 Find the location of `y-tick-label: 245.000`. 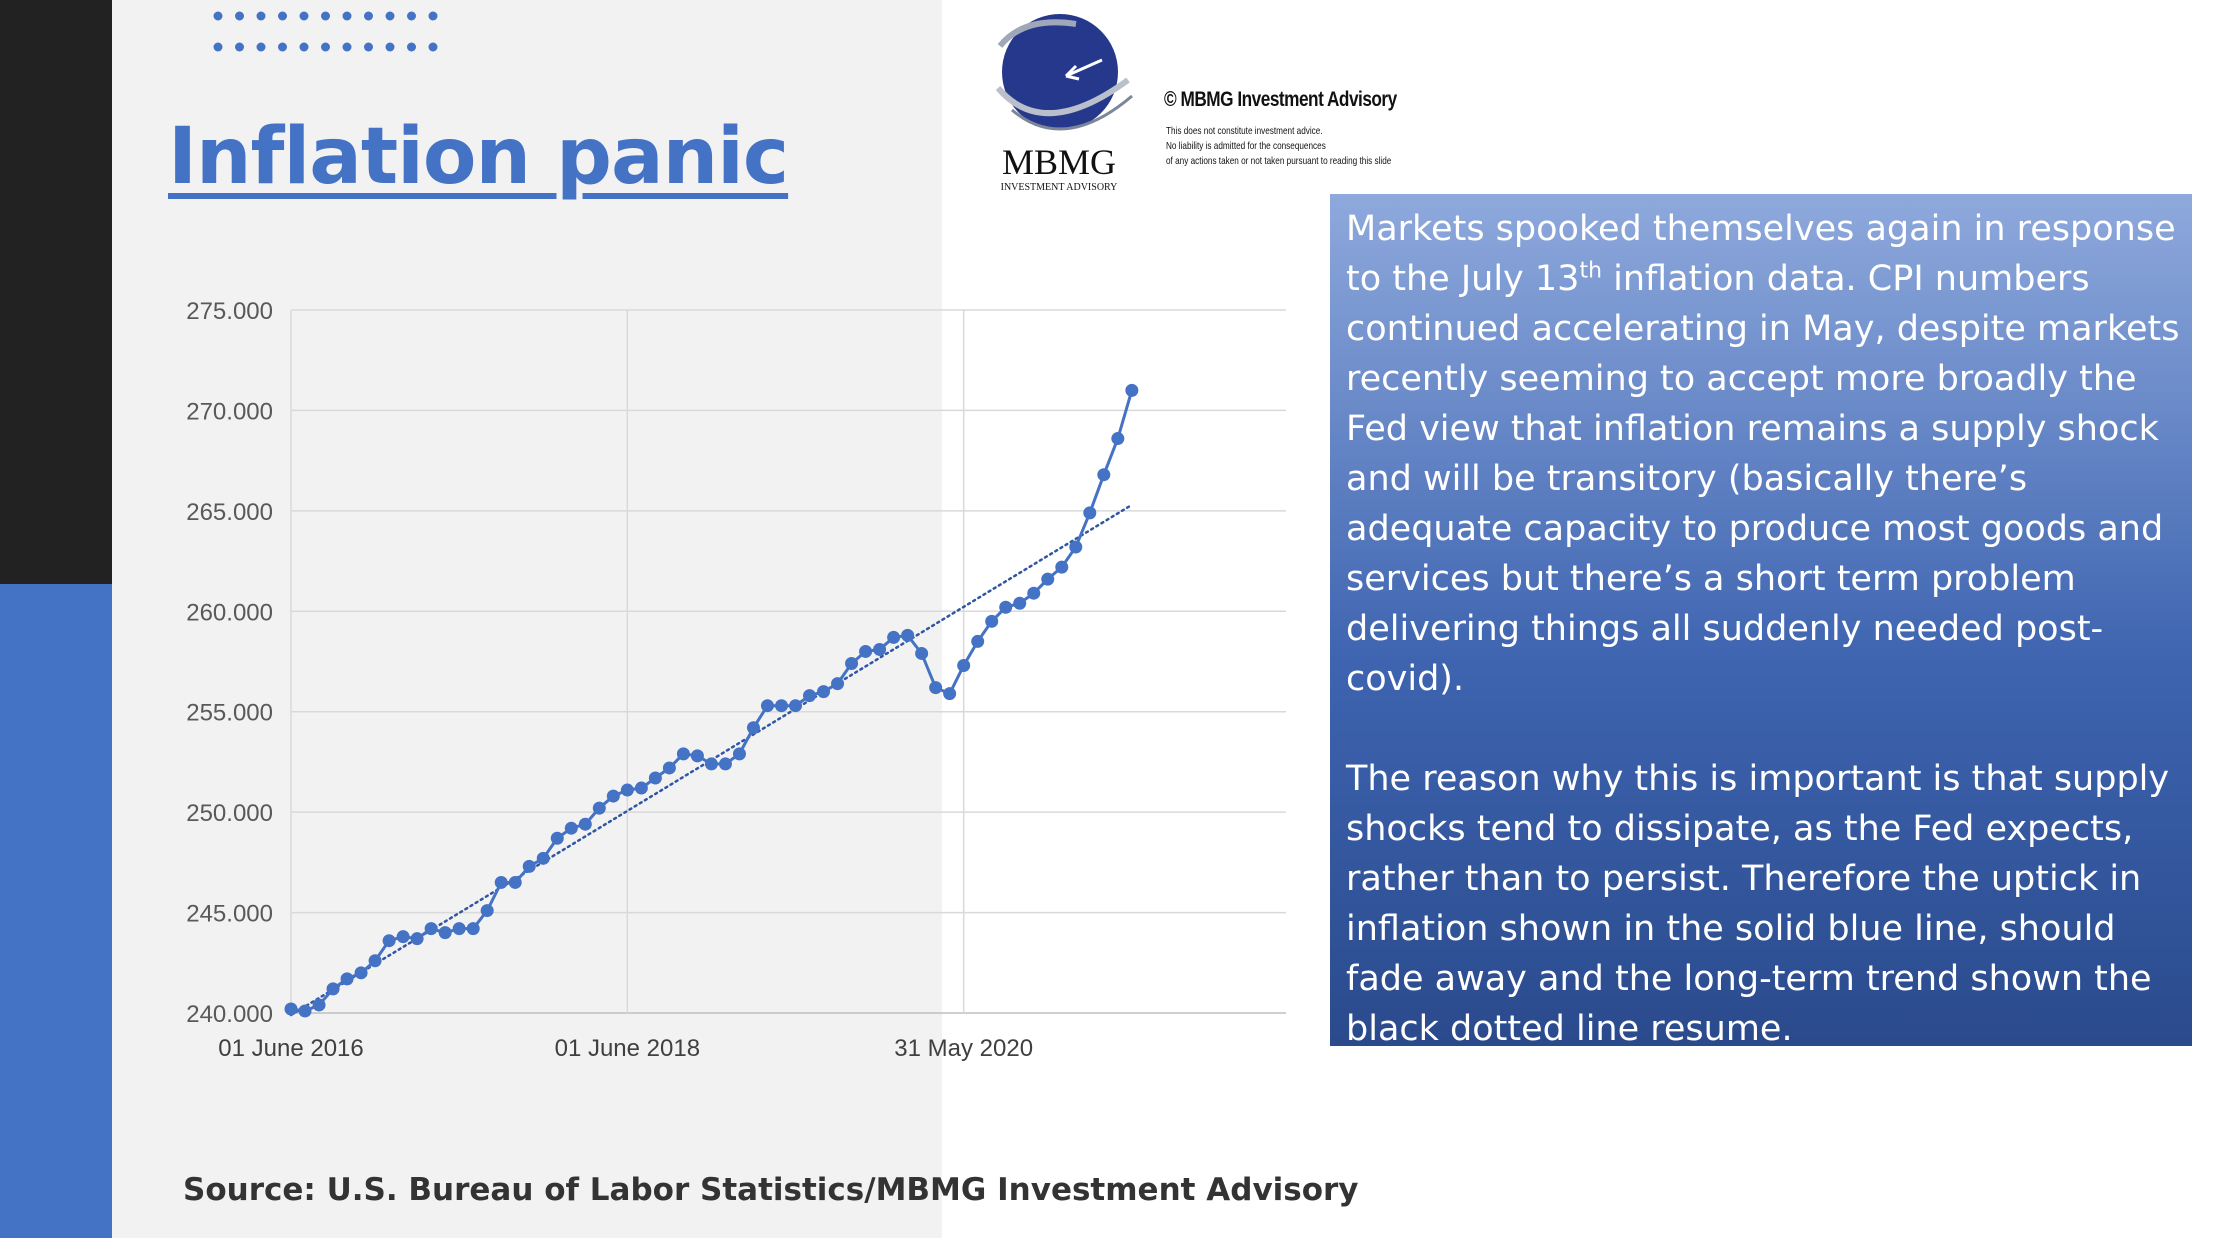

y-tick-label: 245.000 is located at coordinates (229, 914).